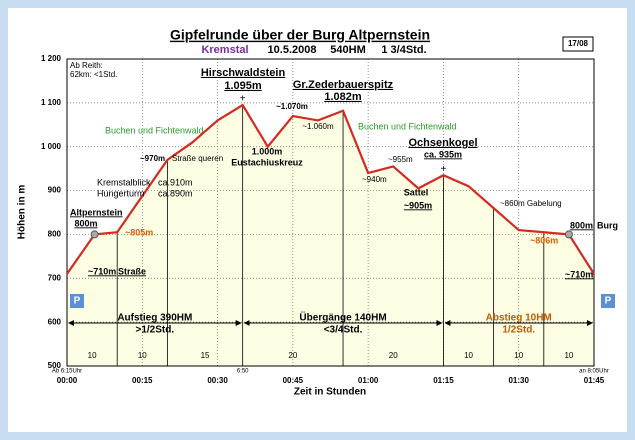 This screenshot has width=635, height=440. What do you see at coordinates (93, 74) in the screenshot?
I see `note: 62km: <1Std.` at bounding box center [93, 74].